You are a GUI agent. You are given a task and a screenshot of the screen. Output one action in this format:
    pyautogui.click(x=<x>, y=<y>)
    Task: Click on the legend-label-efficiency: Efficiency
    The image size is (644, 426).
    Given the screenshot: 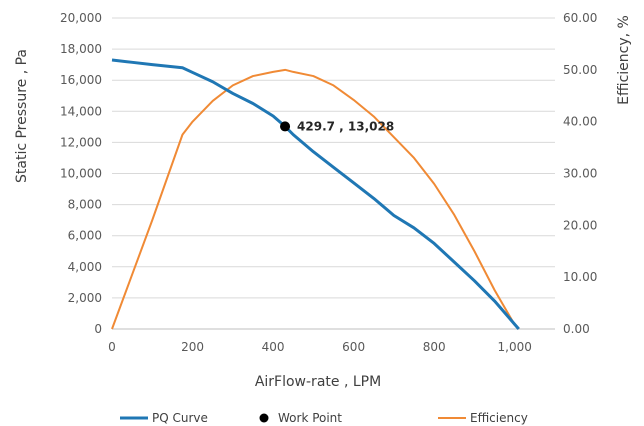 What is the action you would take?
    pyautogui.click(x=499, y=418)
    